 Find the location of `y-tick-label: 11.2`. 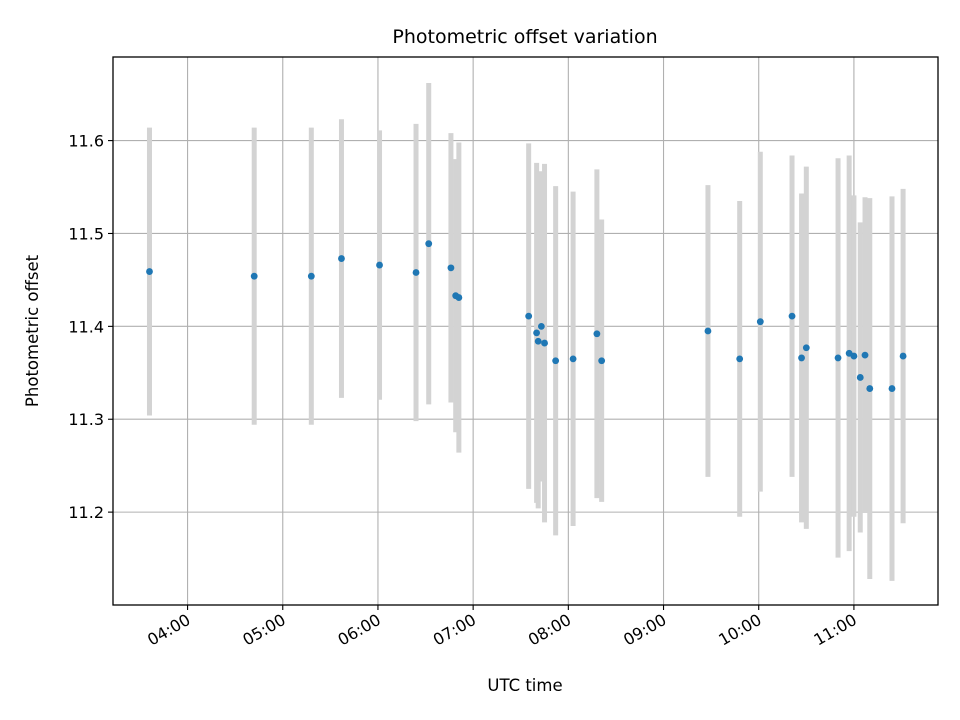

y-tick-label: 11.2 is located at coordinates (86, 512).